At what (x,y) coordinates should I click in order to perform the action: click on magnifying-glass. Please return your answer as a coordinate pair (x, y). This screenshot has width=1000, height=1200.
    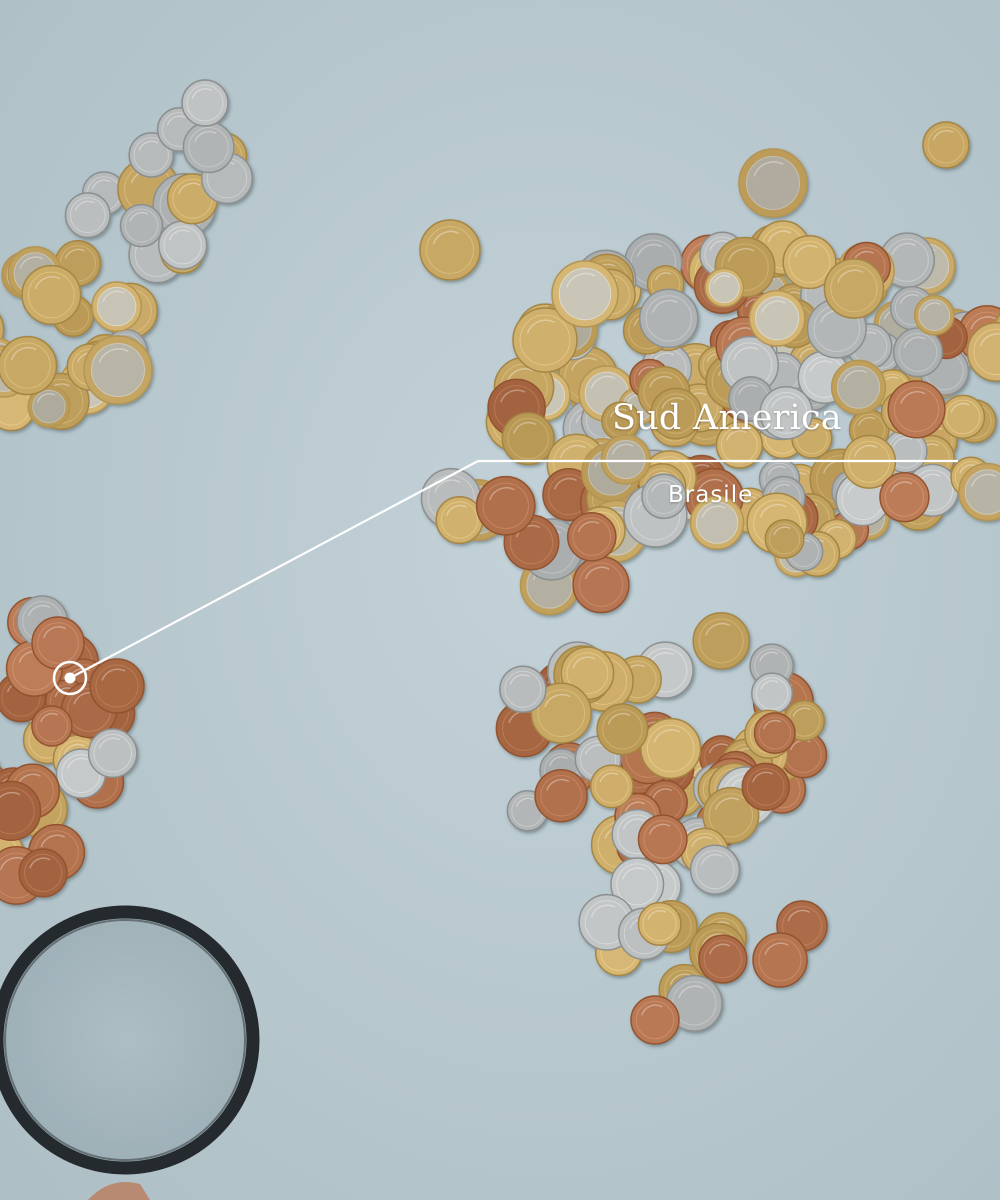
    Looking at the image, I should click on (130, 1052).